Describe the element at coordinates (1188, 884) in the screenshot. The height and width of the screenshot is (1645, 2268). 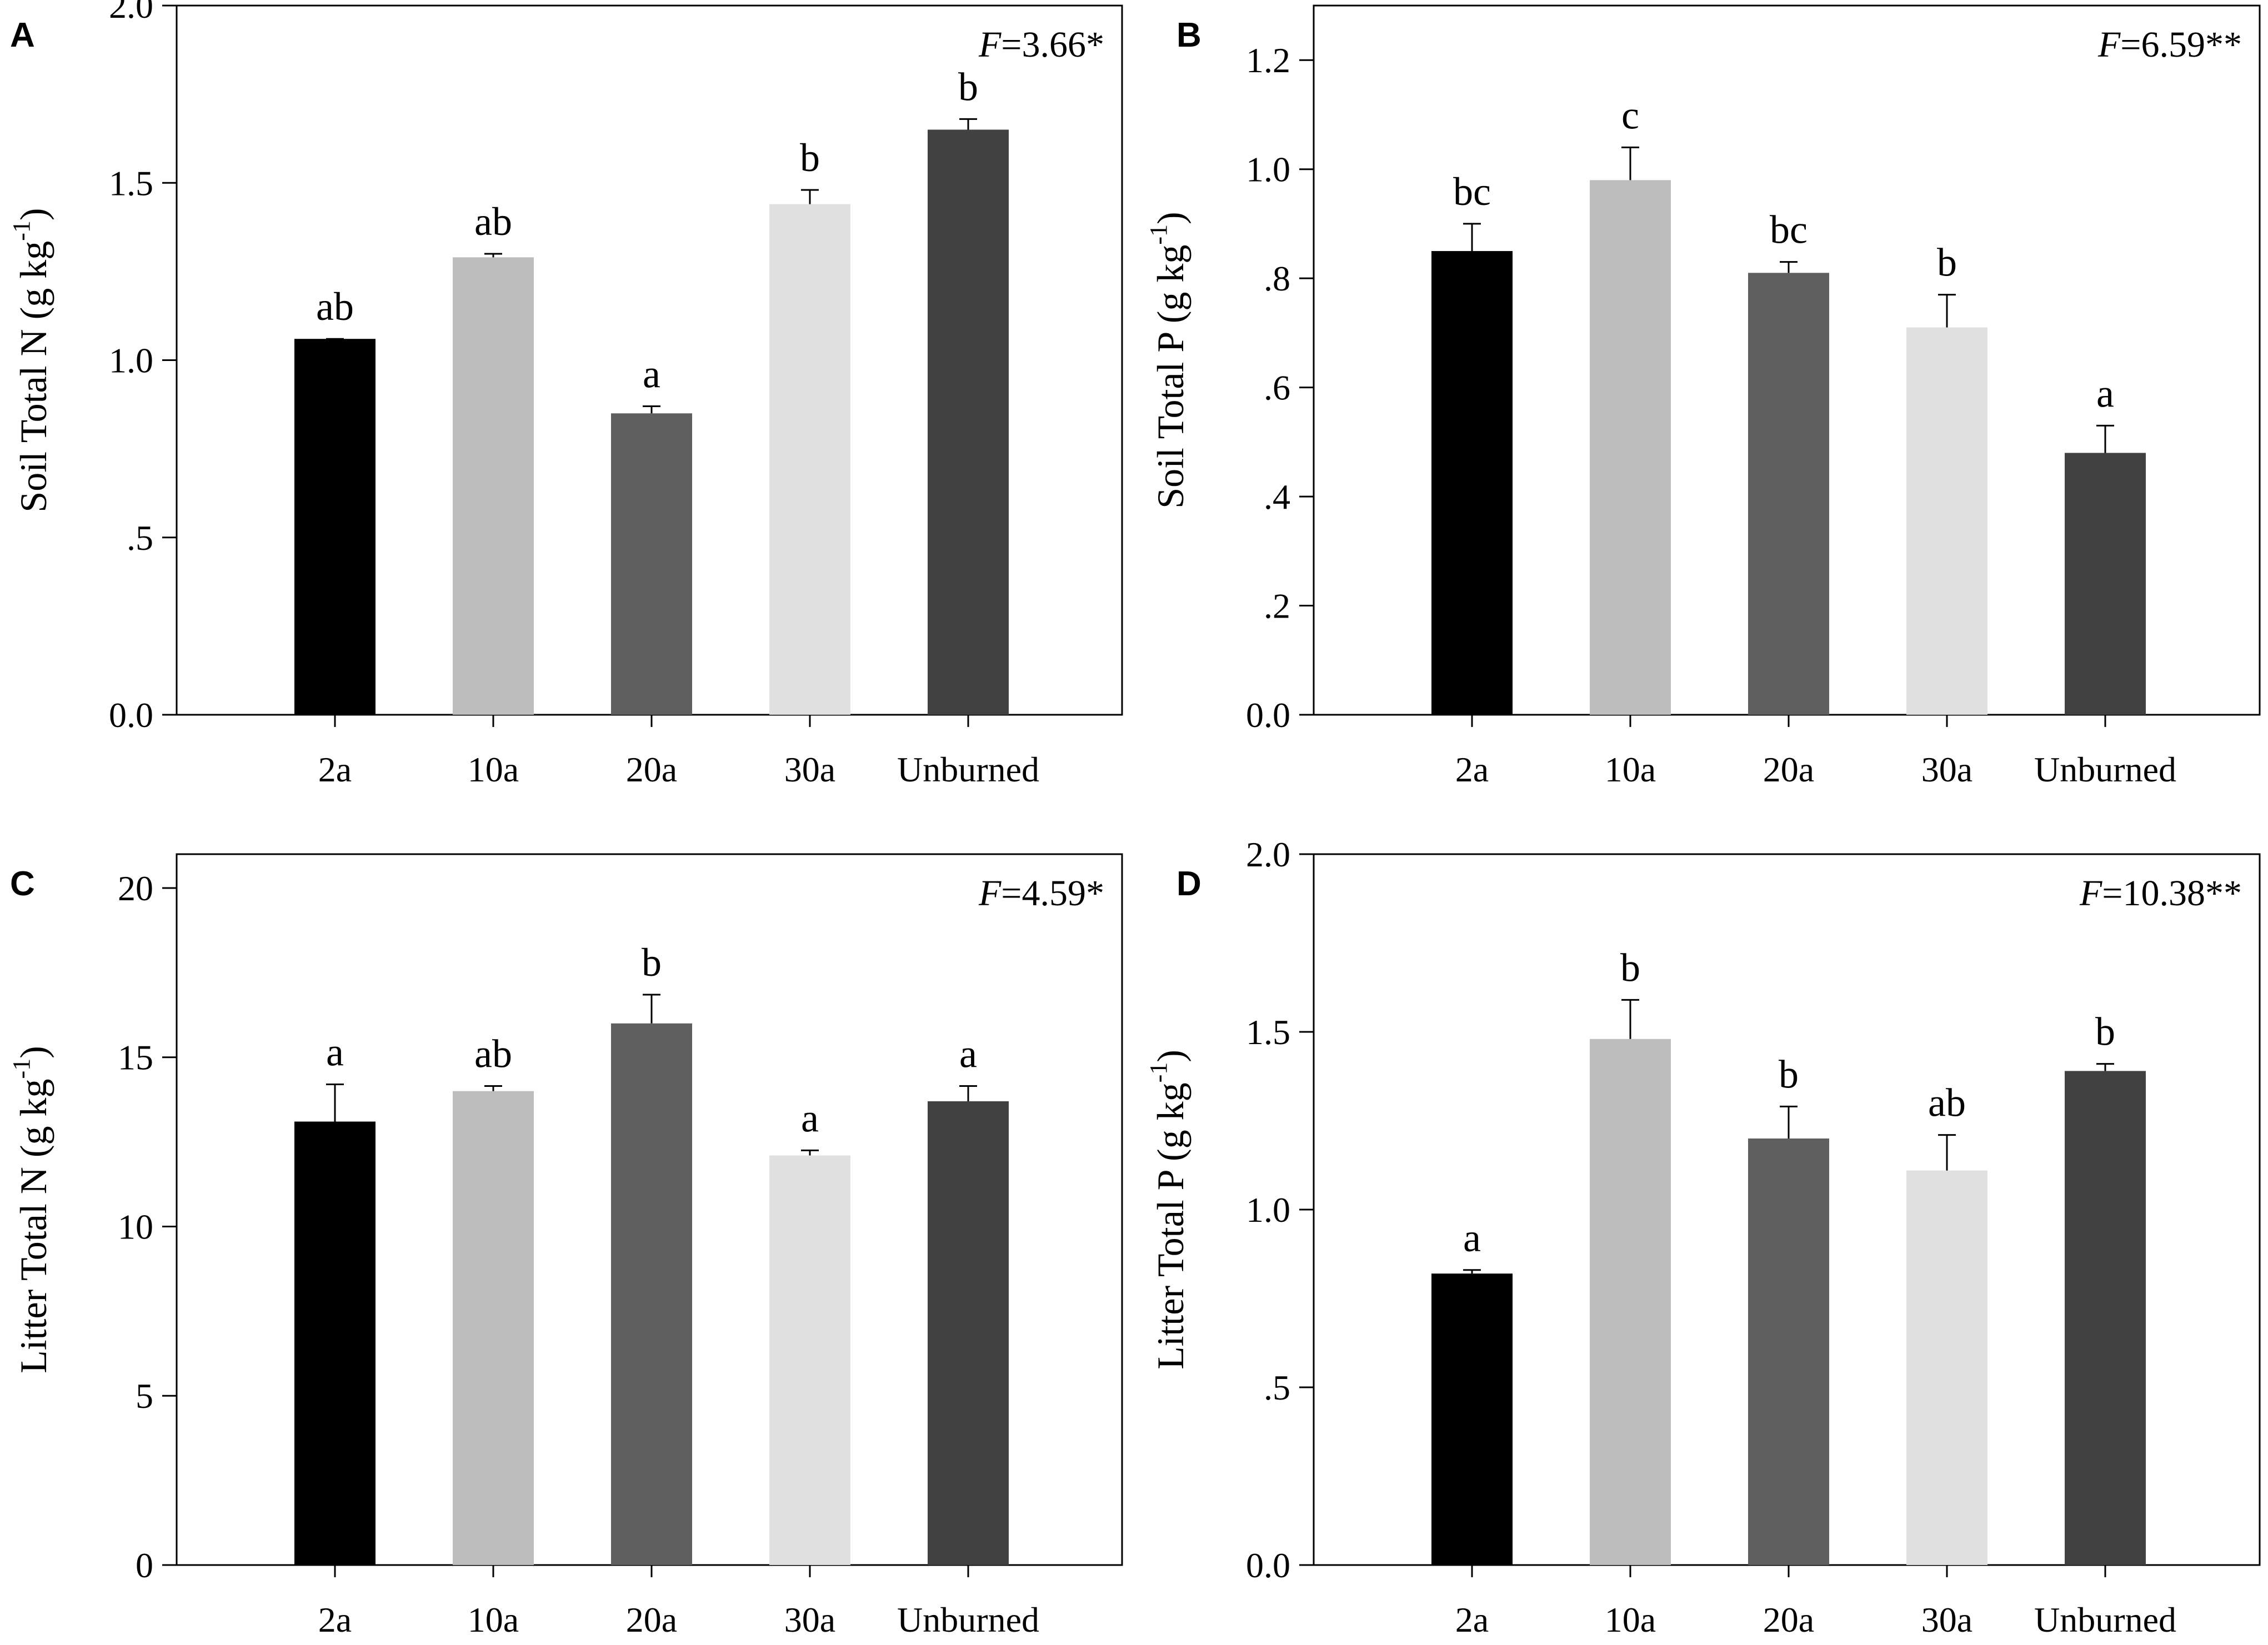
I see `panel-label: D` at that location.